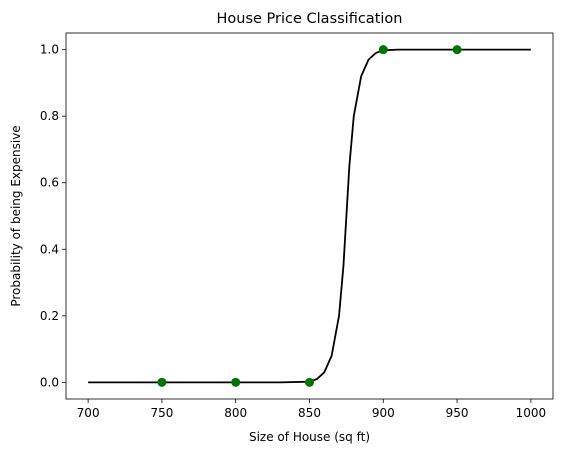 This screenshot has height=455, width=567. I want to click on x-tick-label: 700, so click(88, 413).